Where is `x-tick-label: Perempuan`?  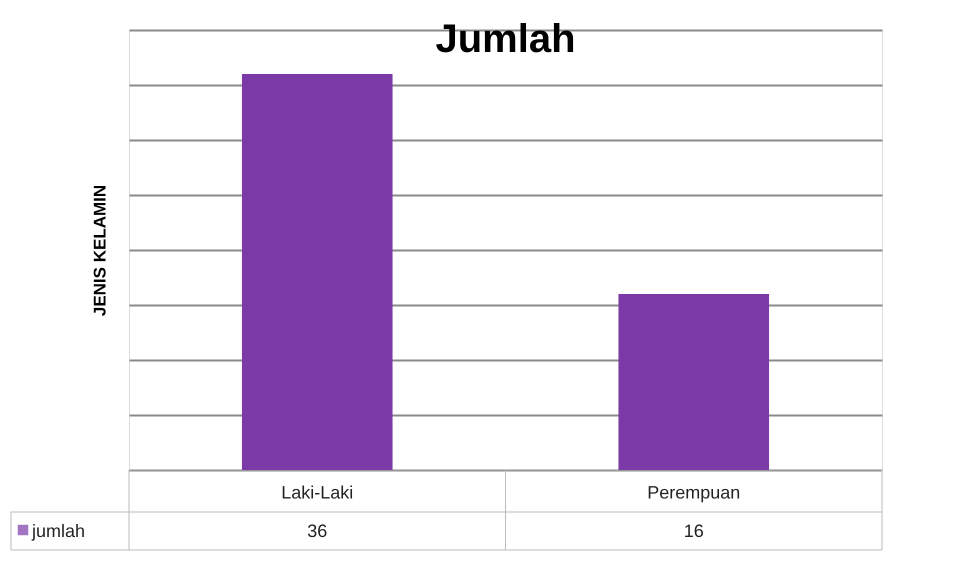 x-tick-label: Perempuan is located at coordinates (693, 492).